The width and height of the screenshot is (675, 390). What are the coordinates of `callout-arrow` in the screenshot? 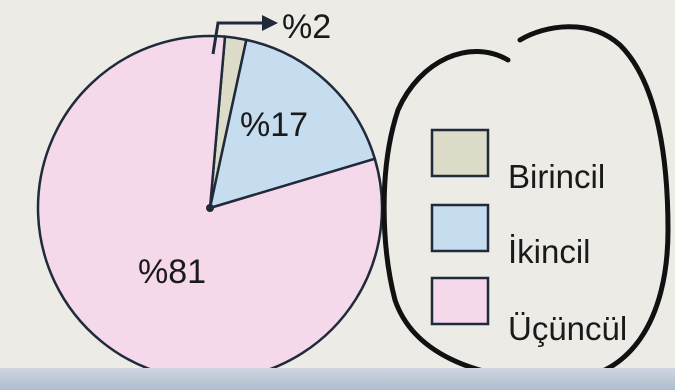 It's located at (244, 35).